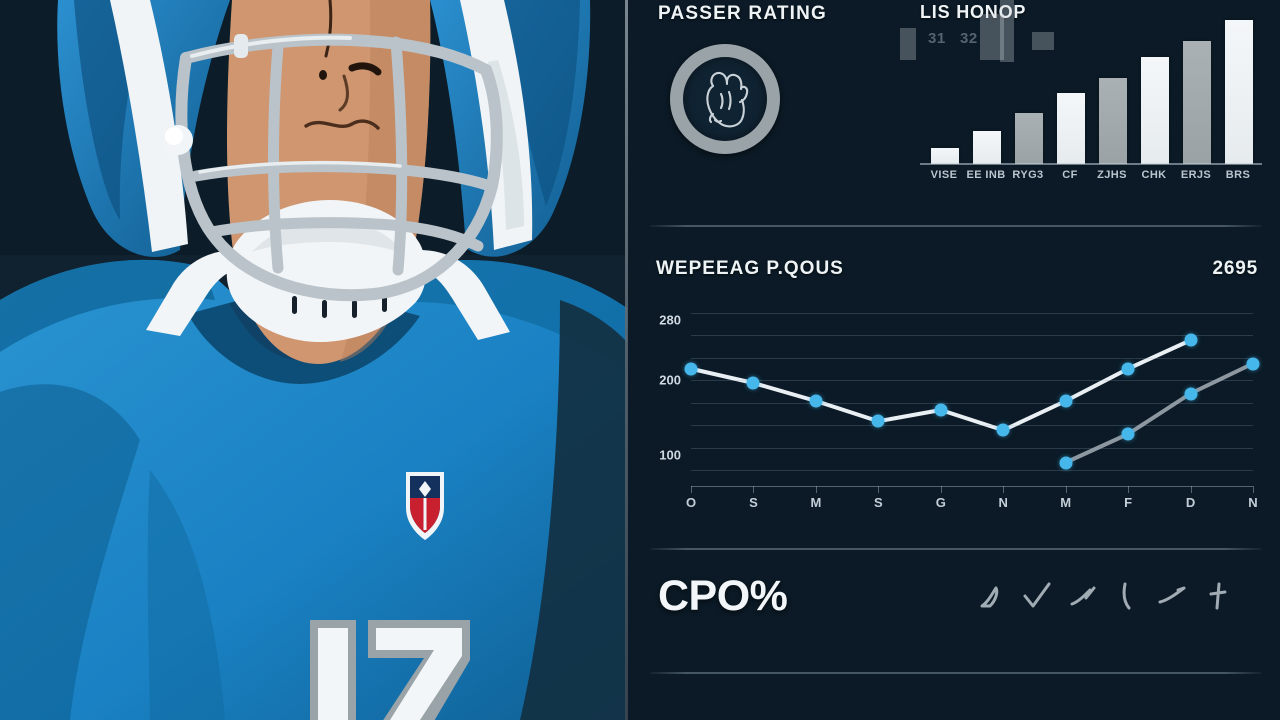 This screenshot has width=1280, height=720. I want to click on bar-chart-label: VISE, so click(944, 175).